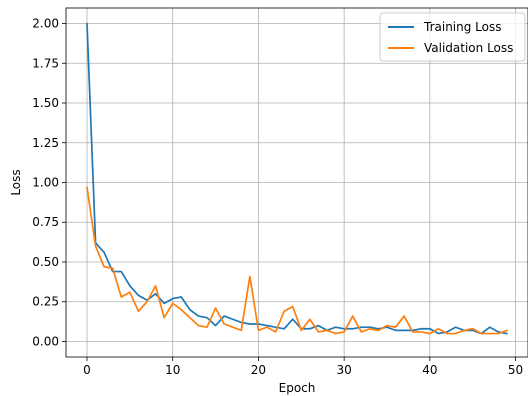 This screenshot has height=396, width=528. Describe the element at coordinates (45, 103) in the screenshot. I see `y-tick-label: 1.50` at that location.